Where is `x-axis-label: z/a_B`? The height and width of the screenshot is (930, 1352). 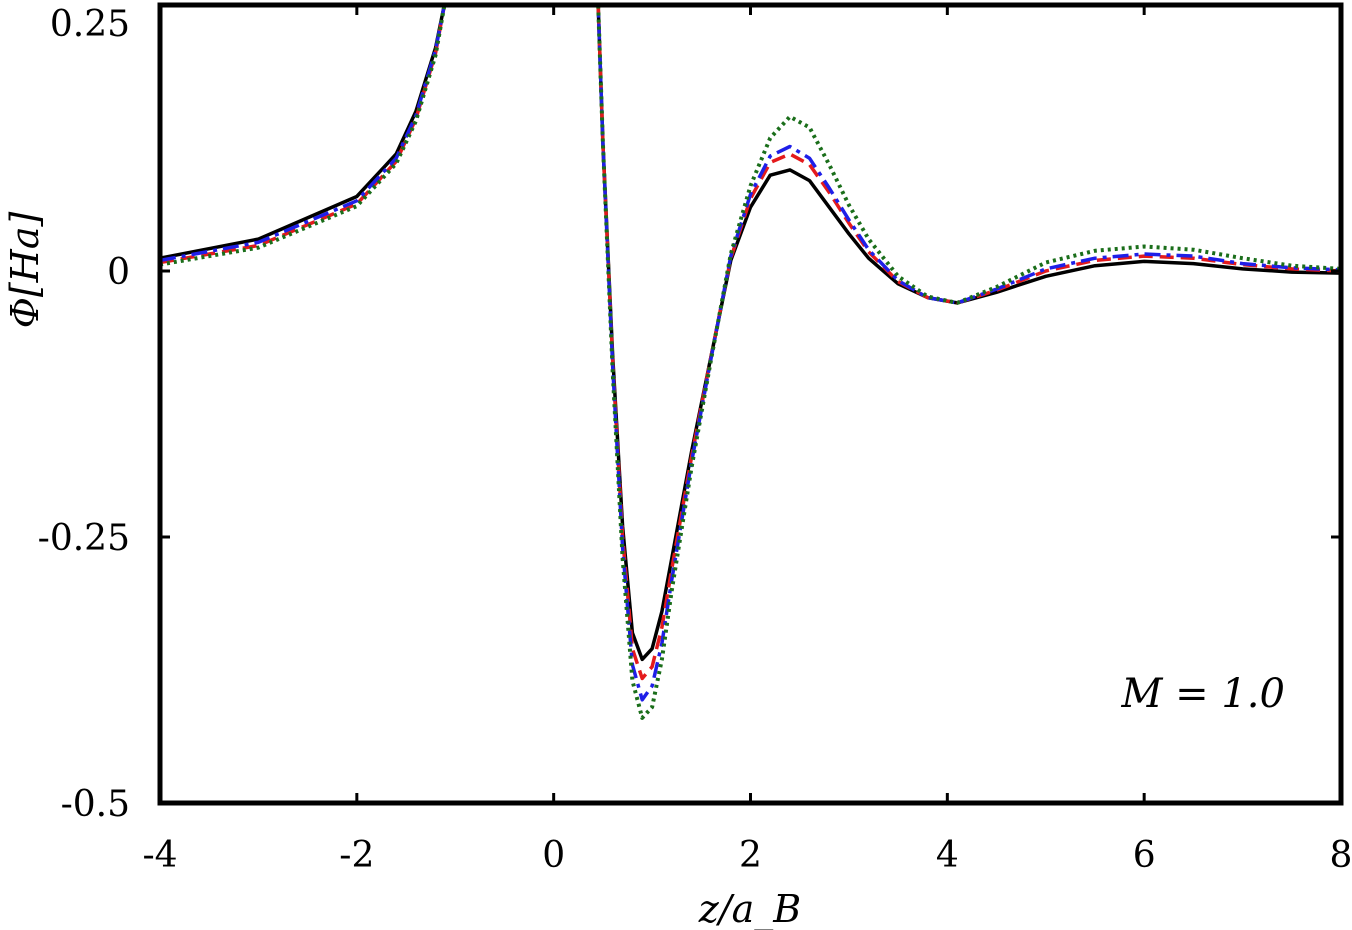 x-axis-label: z/a_B is located at coordinates (749, 908).